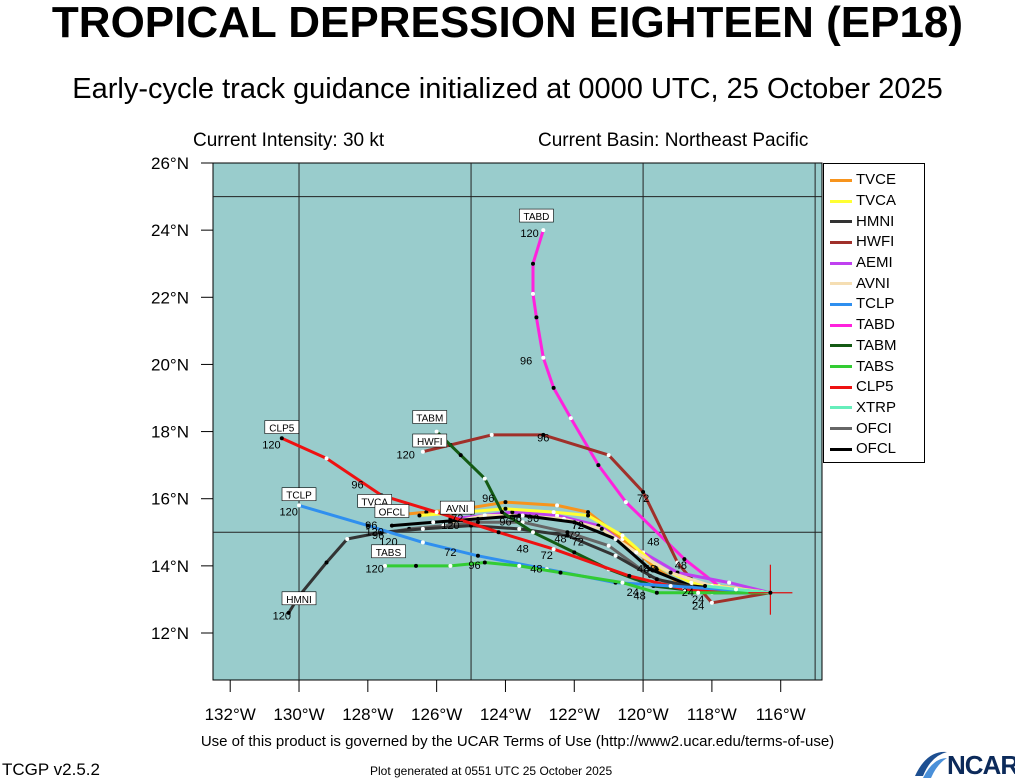 The height and width of the screenshot is (781, 1015). I want to click on legend-item-tclp: TCLP, so click(874, 304).